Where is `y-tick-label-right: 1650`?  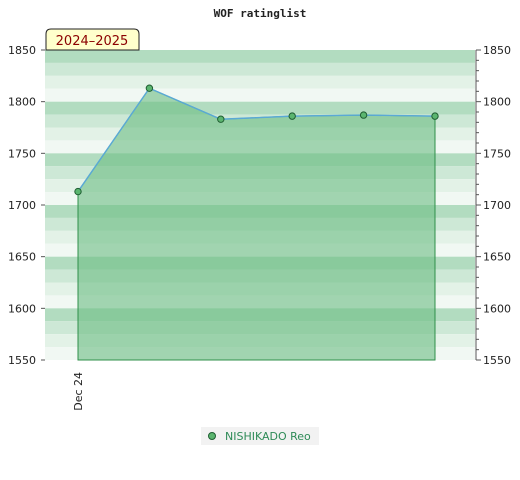
y-tick-label-right: 1650 is located at coordinates (497, 257).